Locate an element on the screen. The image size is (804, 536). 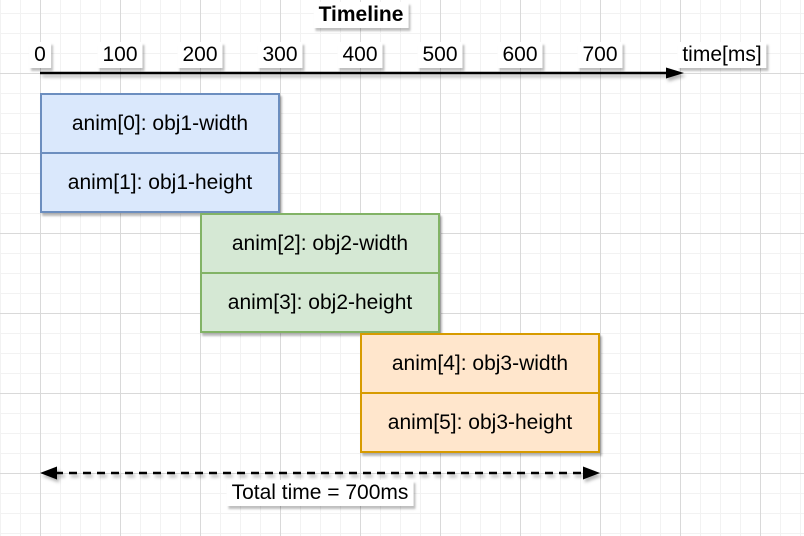
axis-tick-700: 700 is located at coordinates (600, 55).